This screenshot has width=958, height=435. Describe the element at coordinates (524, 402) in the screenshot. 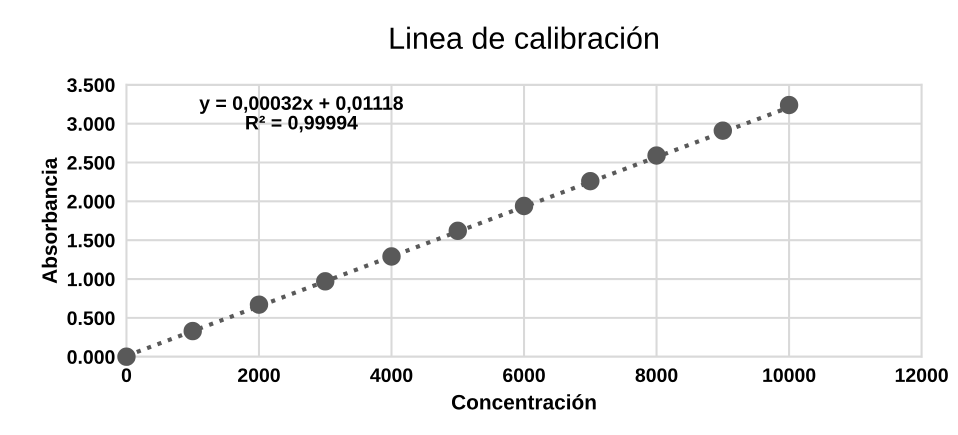

I see `x-axis-title: Concentración` at that location.